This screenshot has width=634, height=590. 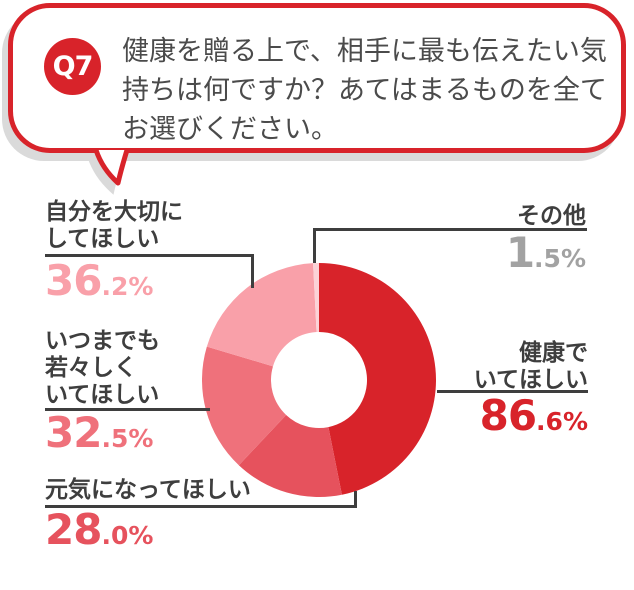 I want to click on percent-dec: .6%, so click(x=562, y=421).